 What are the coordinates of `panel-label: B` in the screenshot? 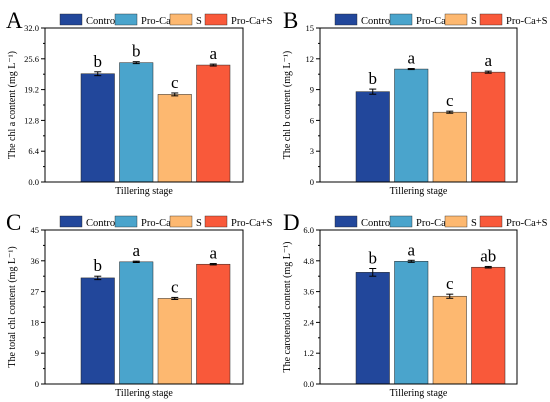 It's located at (290, 20).